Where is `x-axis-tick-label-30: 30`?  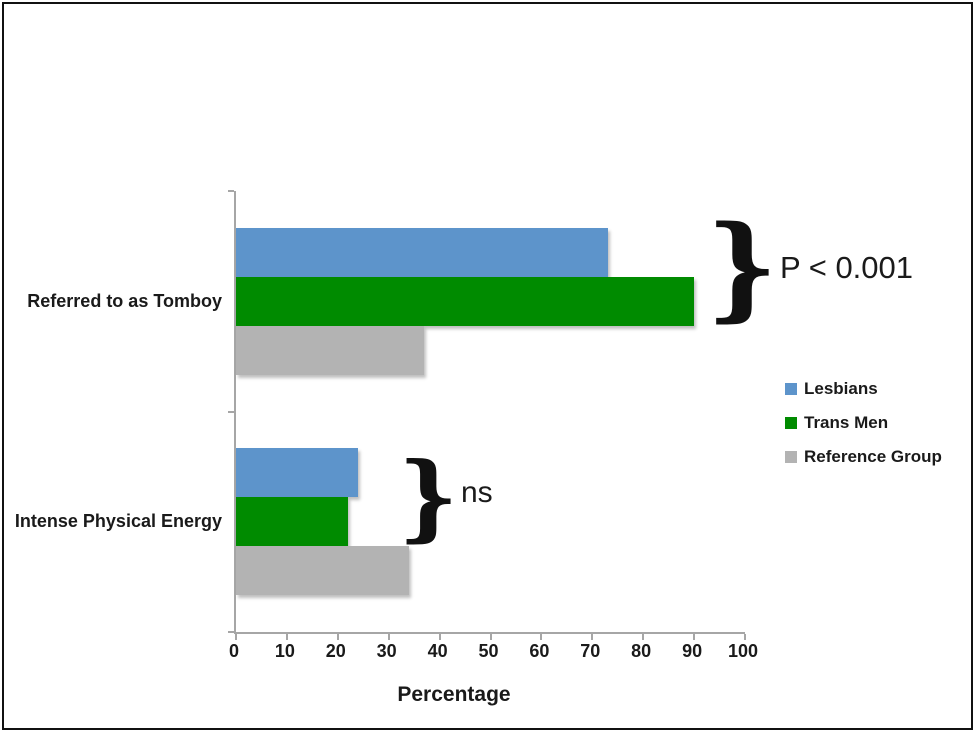 x-axis-tick-label-30: 30 is located at coordinates (386, 651).